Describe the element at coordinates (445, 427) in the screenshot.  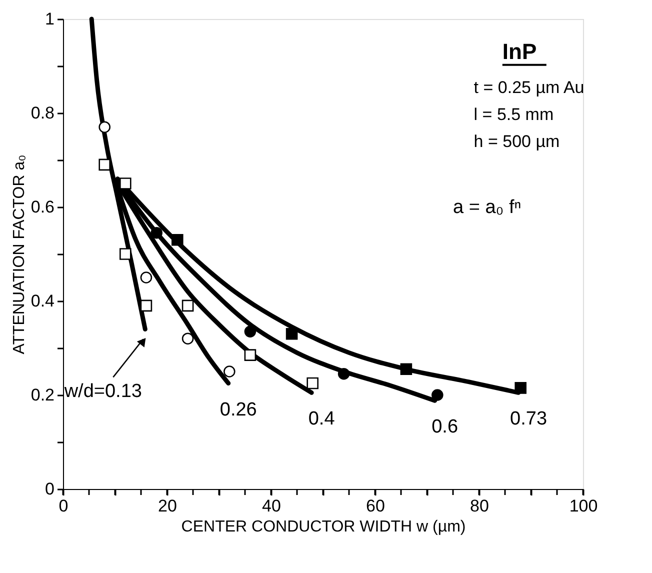
I see `annotation: 0.6` at that location.